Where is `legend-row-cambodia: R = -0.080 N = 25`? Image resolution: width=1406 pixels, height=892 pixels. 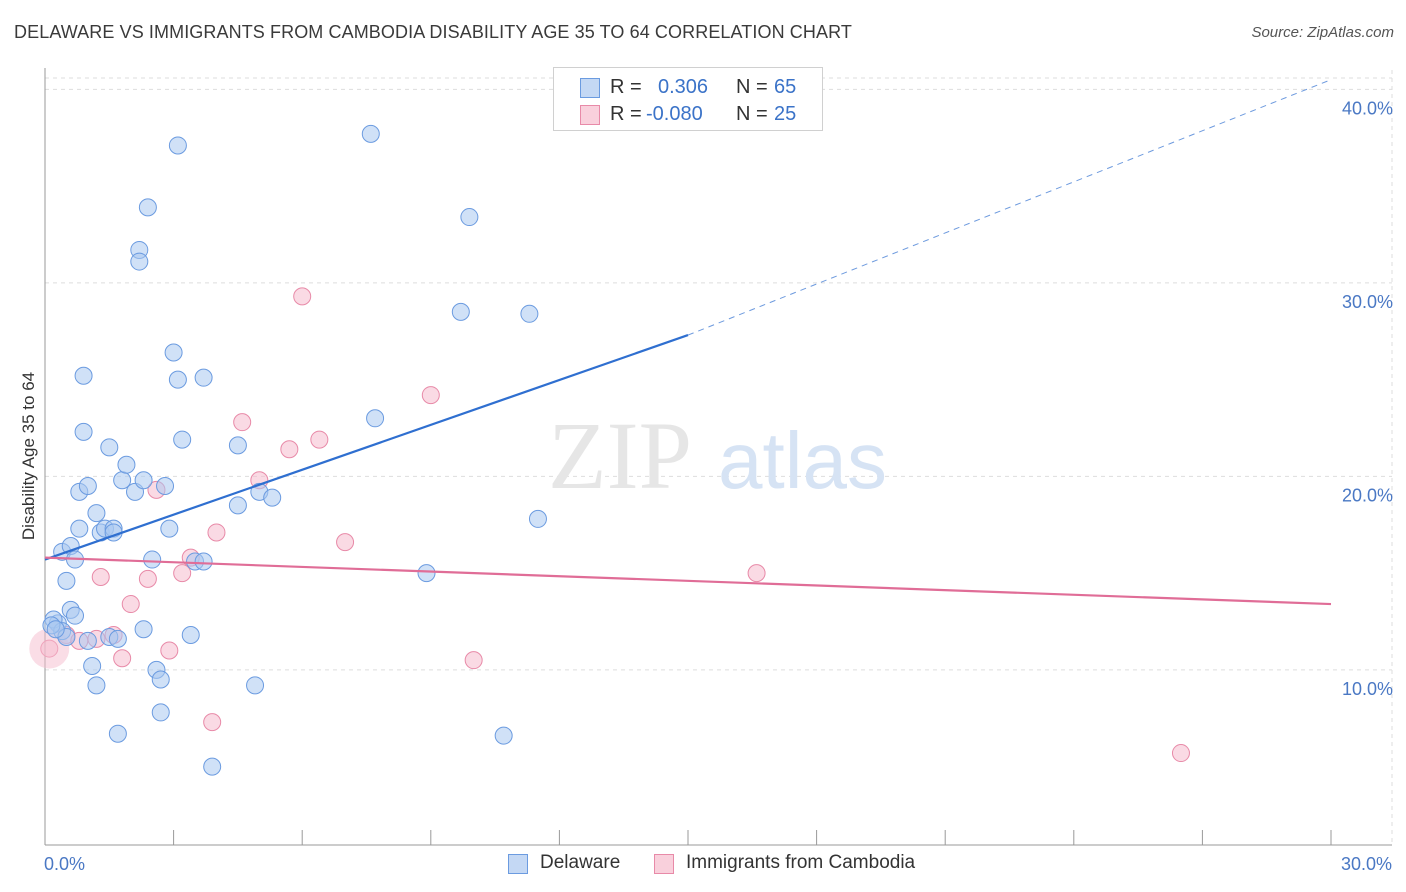 legend-row-cambodia: R = -0.080 N = 25 is located at coordinates (688, 115).